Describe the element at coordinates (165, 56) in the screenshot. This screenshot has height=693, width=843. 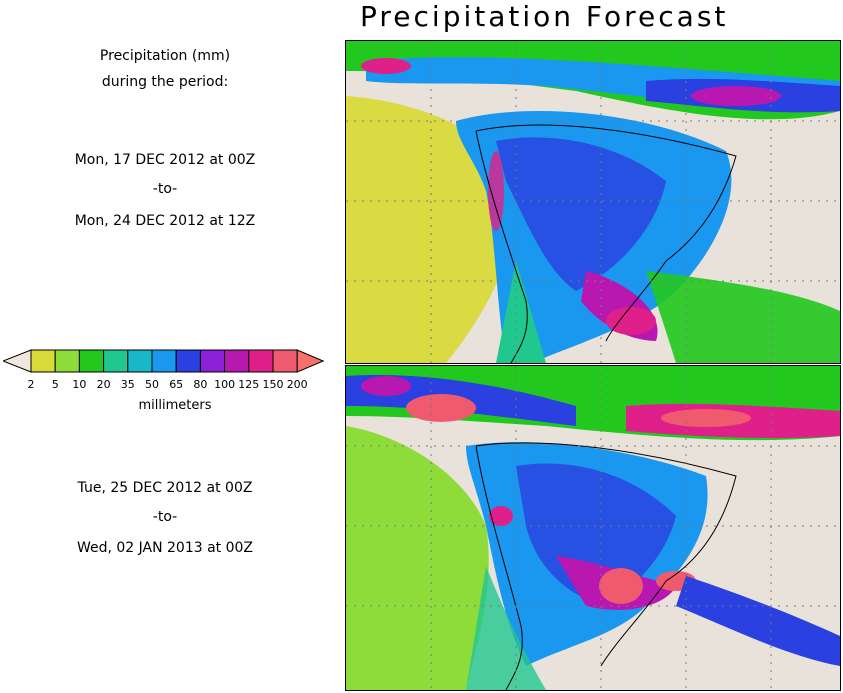
I see `subtitle-line1: Precipitation (mm)` at that location.